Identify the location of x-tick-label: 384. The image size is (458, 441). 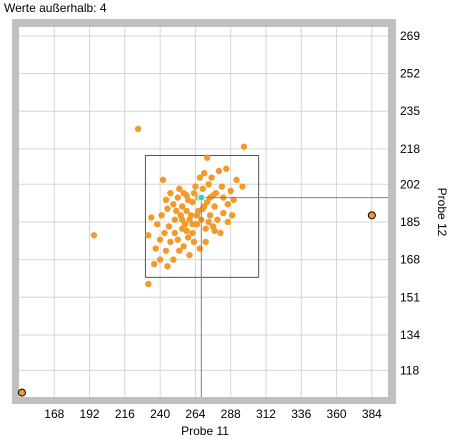
(372, 414).